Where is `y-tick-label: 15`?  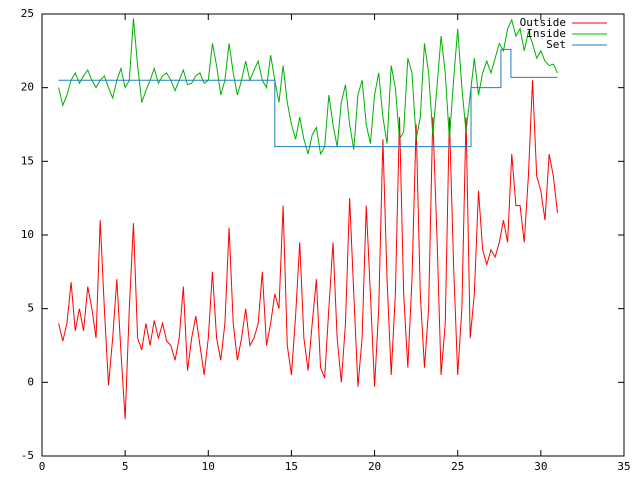
y-tick-label: 15 is located at coordinates (27, 160).